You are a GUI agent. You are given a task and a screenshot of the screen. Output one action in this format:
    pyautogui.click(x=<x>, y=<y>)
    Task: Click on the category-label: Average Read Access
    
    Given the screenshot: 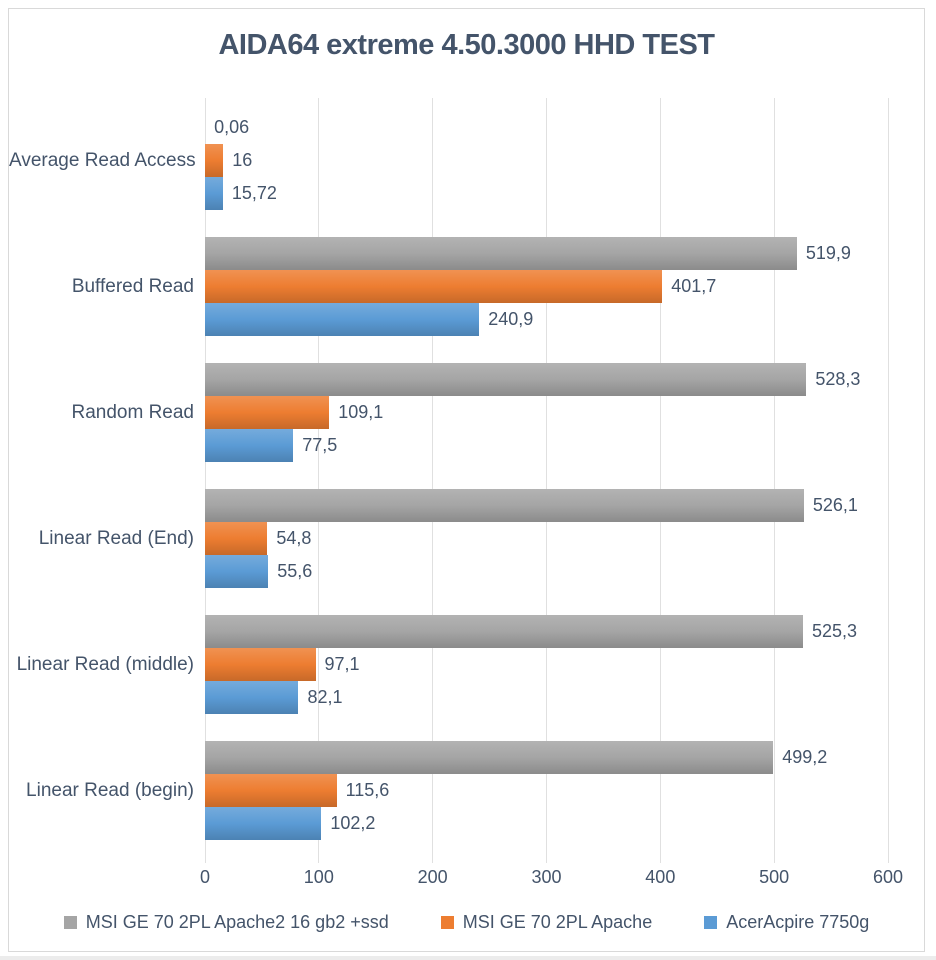 What is the action you would take?
    pyautogui.click(x=102, y=160)
    